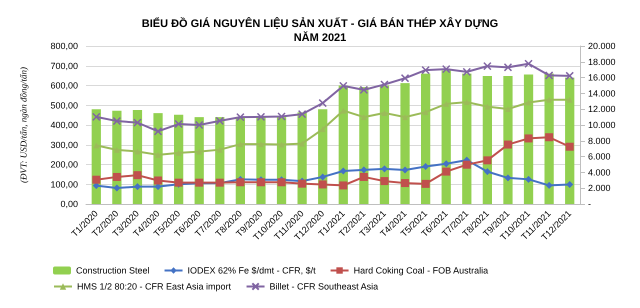  What do you see at coordinates (602, 77) in the screenshot?
I see `y2-tick-label: 16.000` at bounding box center [602, 77].